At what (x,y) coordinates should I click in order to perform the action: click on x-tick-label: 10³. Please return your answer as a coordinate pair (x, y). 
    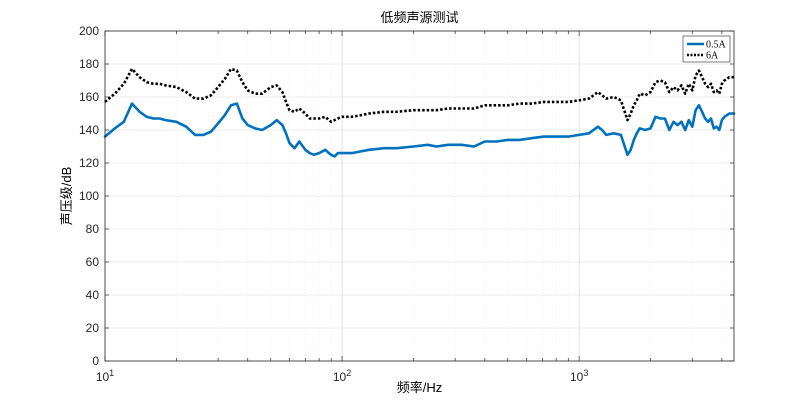
    Looking at the image, I should click on (579, 376).